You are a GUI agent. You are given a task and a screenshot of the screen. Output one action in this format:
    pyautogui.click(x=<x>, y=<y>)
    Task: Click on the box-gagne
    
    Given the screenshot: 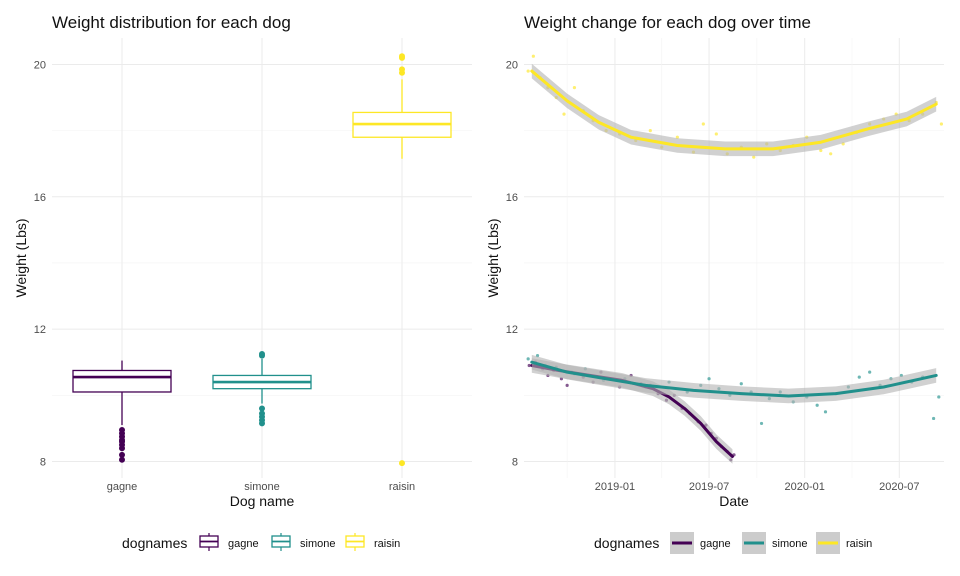 What is the action you would take?
    pyautogui.click(x=122, y=381)
    